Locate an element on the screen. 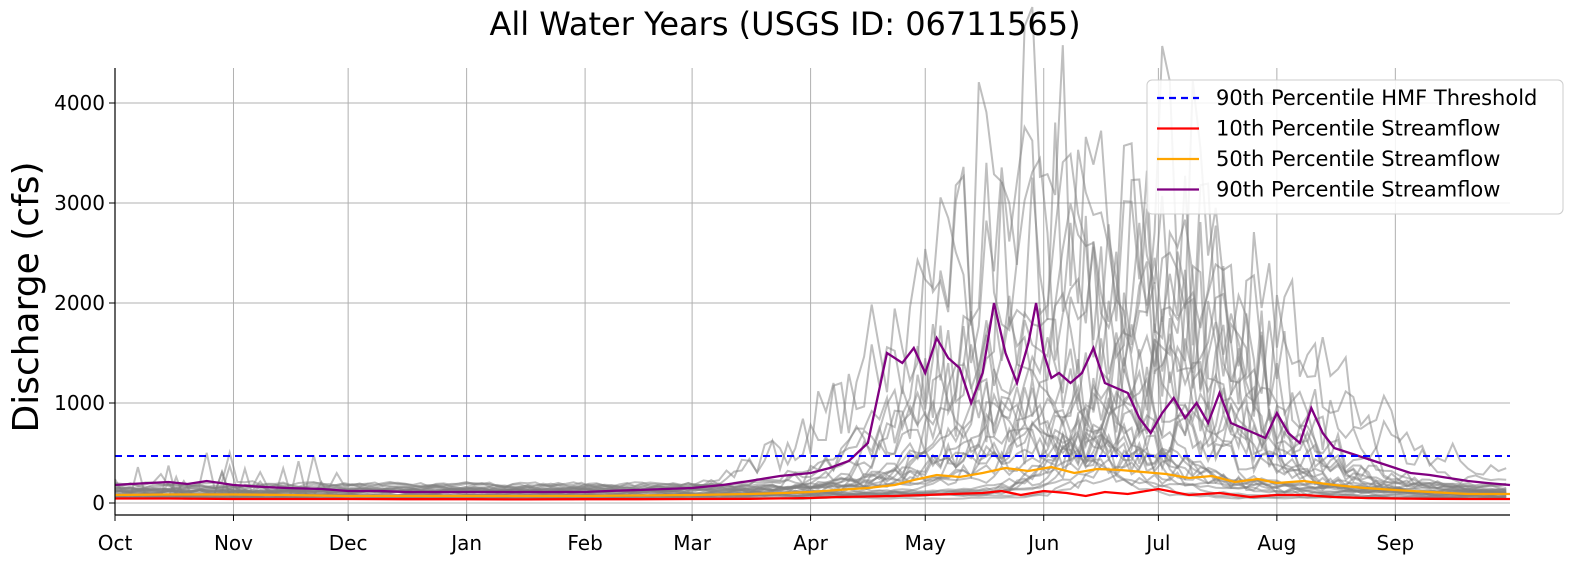 This screenshot has width=1593, height=571. y-tick-labels: 0 1000 2000 3000 4000 is located at coordinates (84, 303).